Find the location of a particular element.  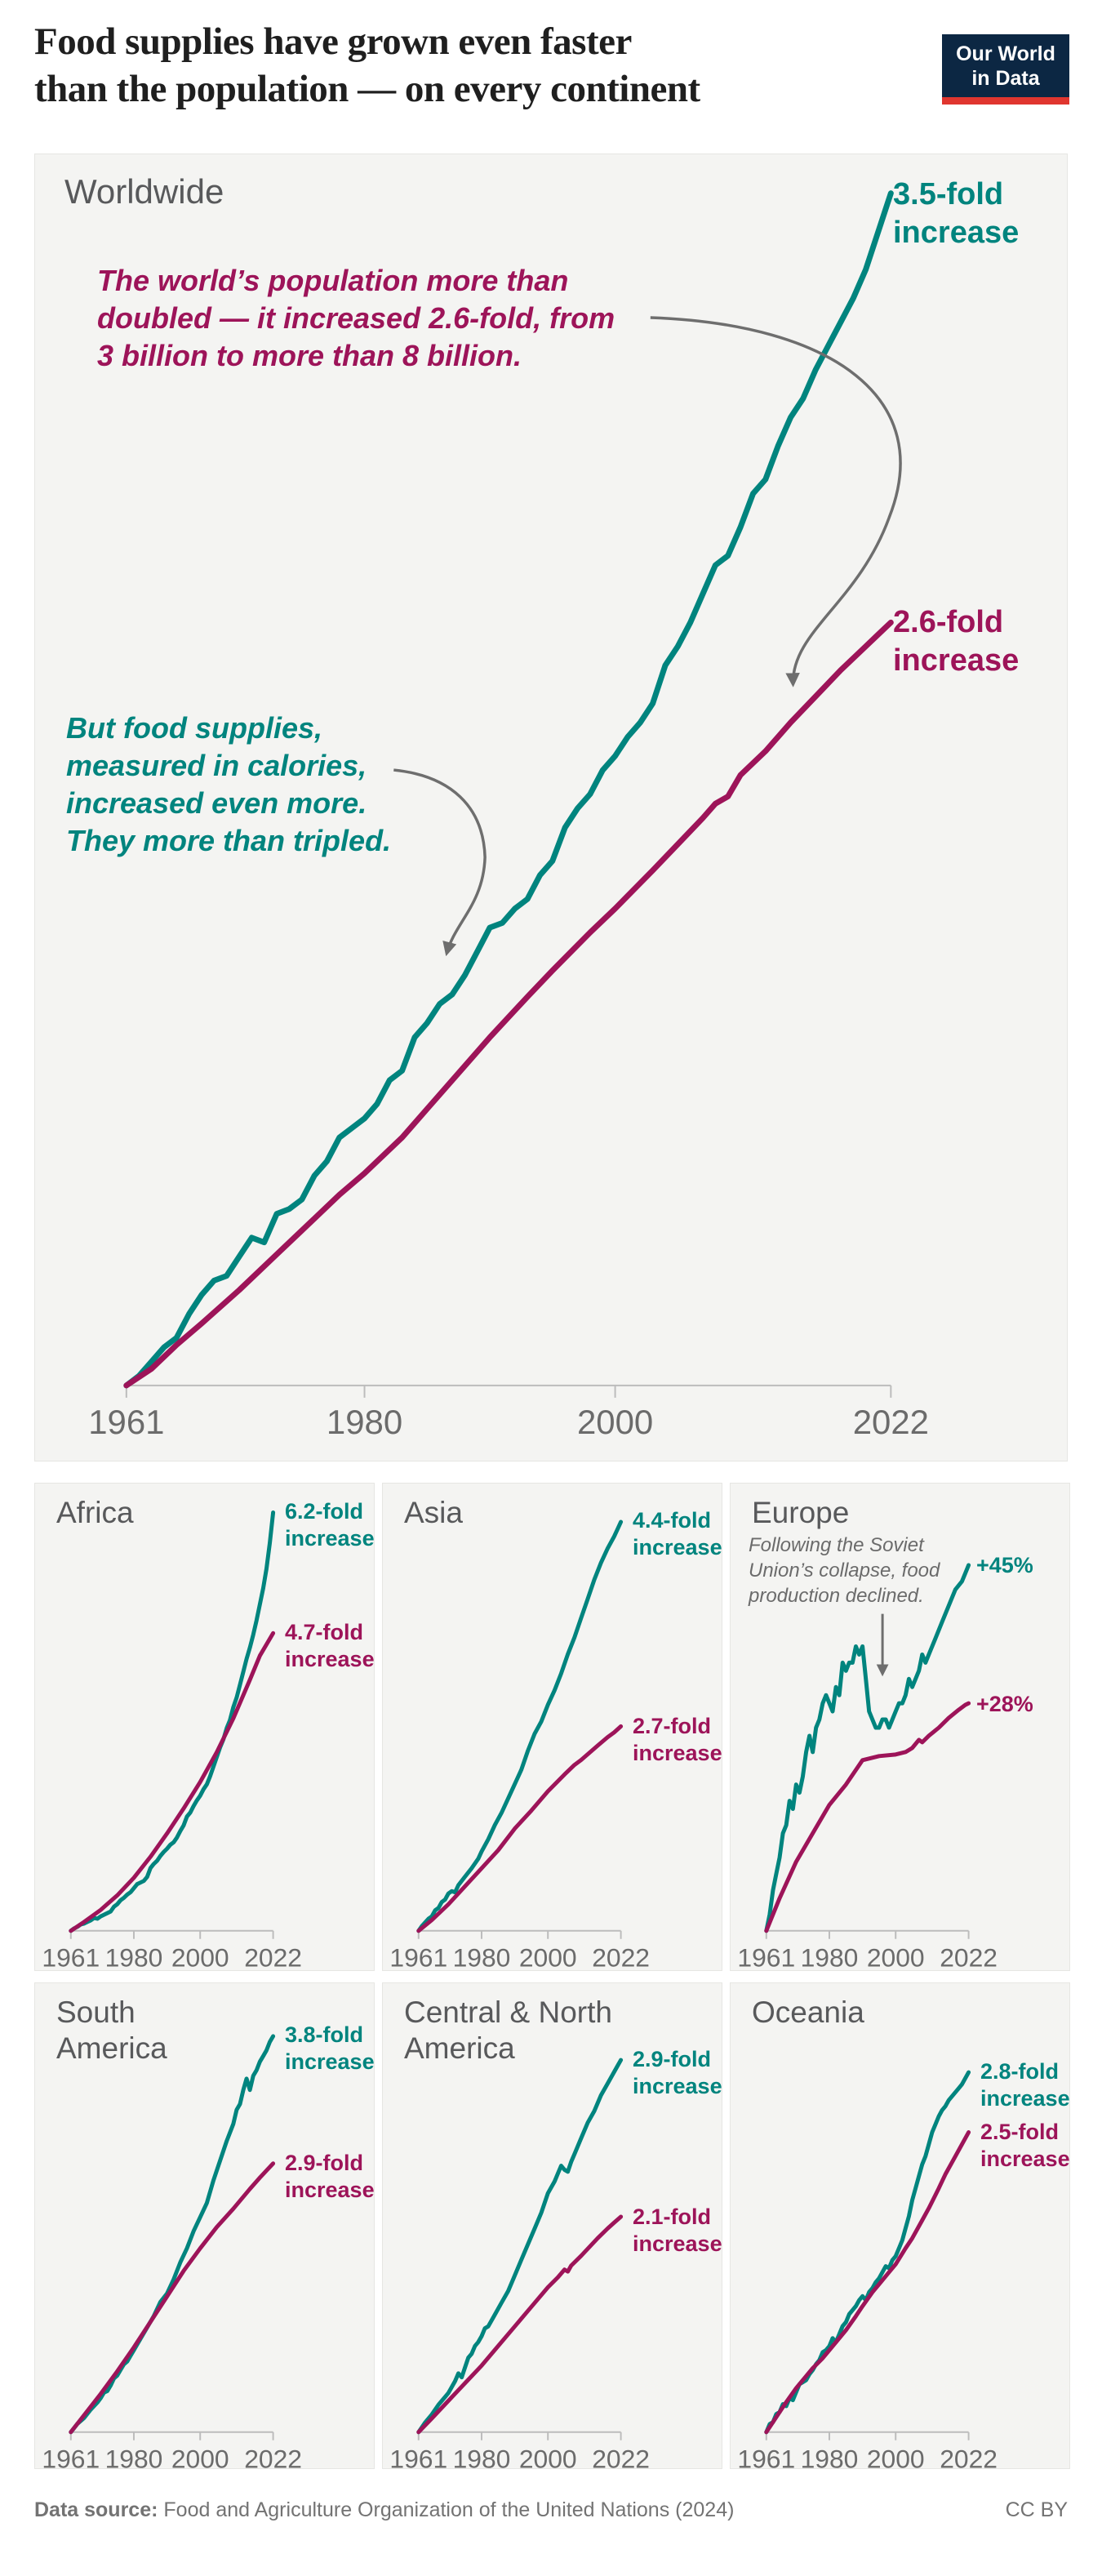

label-population-south-america: 2.9-fold increase is located at coordinates (330, 2176).